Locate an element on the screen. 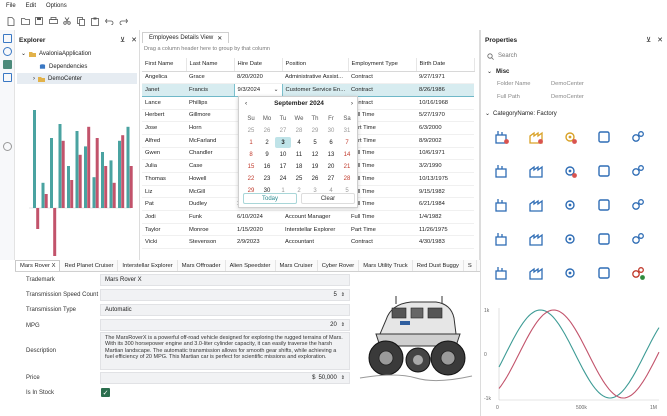 This screenshot has width=667, height=416. calendar-day: 4 is located at coordinates (299, 142).